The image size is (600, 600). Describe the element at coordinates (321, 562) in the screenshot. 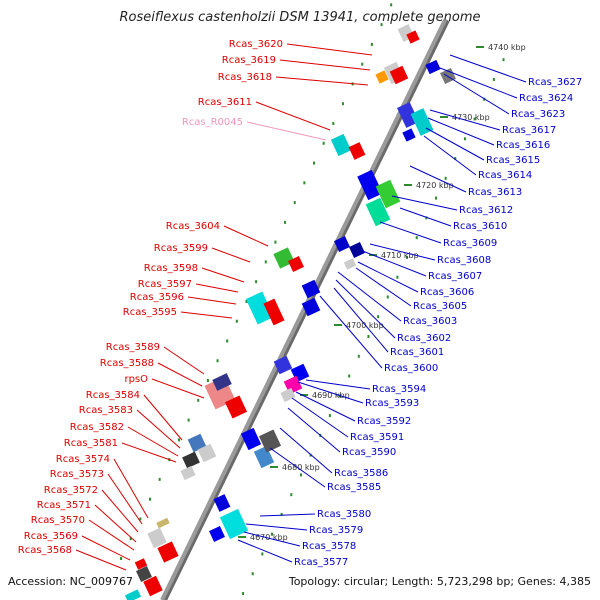

I see `right-gene-label: Rcas_3577` at that location.